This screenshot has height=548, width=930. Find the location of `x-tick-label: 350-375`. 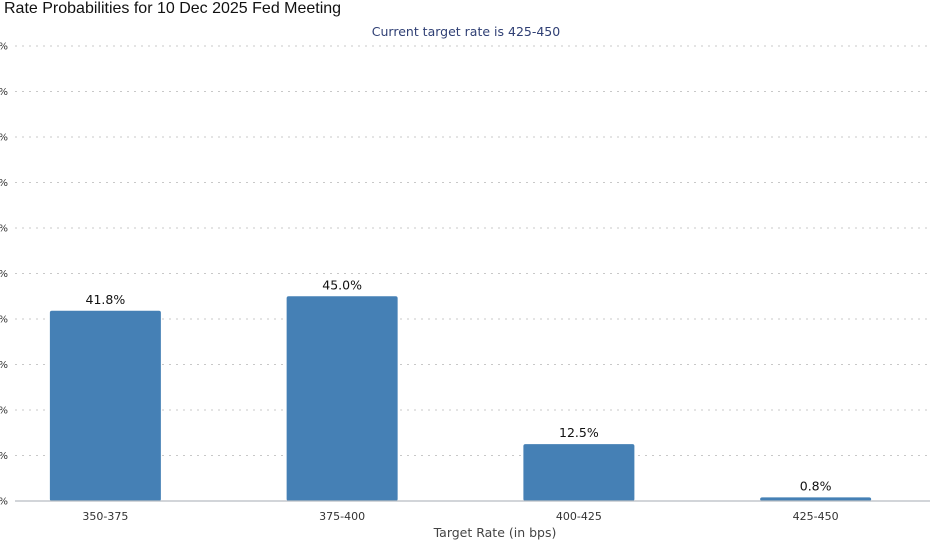

x-tick-label: 350-375 is located at coordinates (105, 516).